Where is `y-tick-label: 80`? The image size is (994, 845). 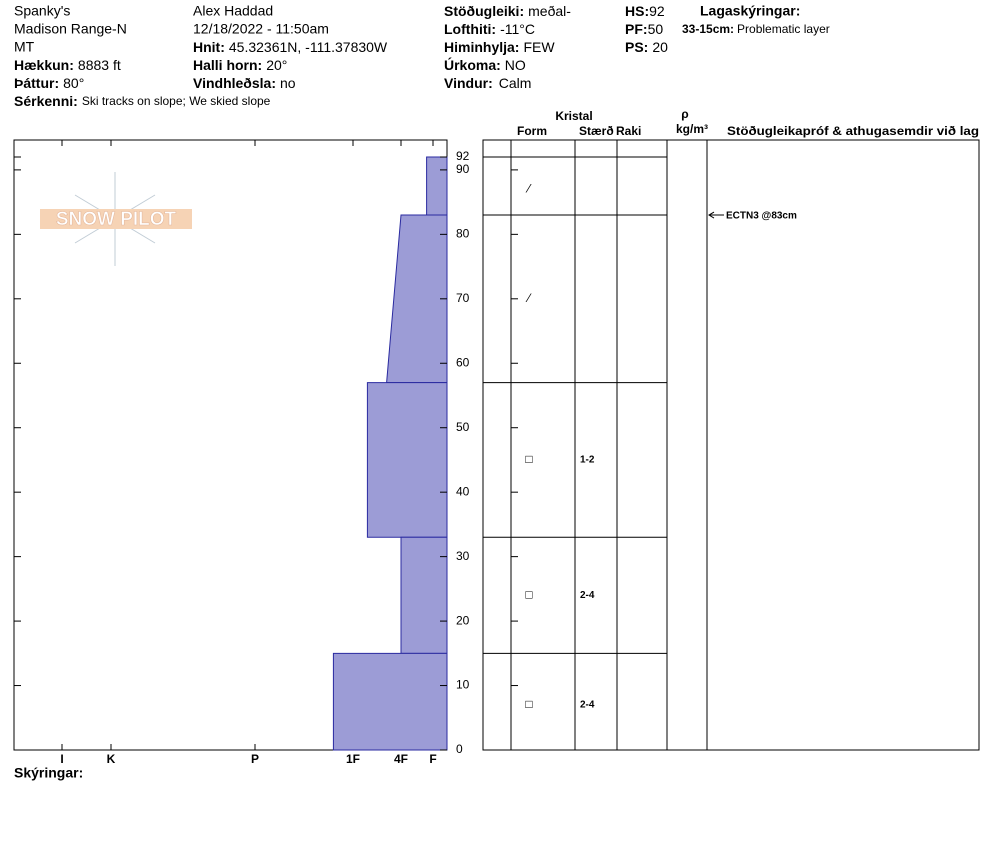
y-tick-label: 80 is located at coordinates (463, 234).